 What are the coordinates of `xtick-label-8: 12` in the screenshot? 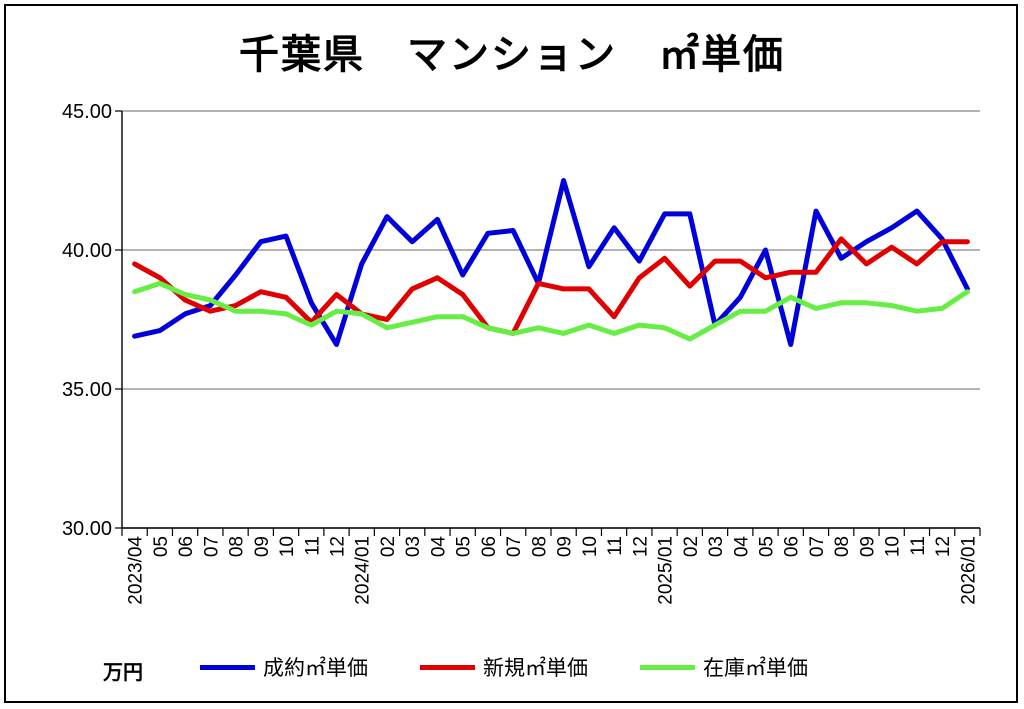 It's located at (338, 546).